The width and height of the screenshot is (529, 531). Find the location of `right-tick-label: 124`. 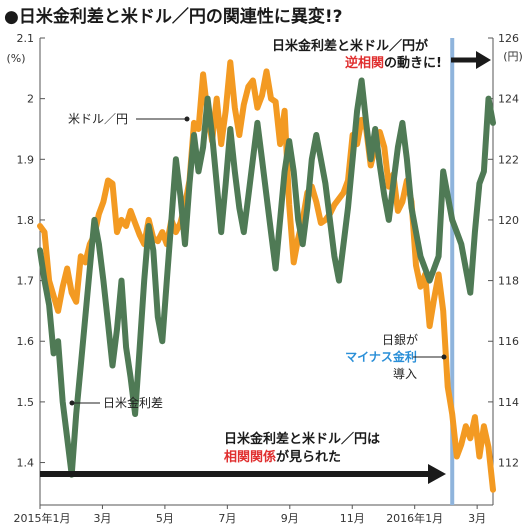

right-tick-label: 124 is located at coordinates (508, 99).